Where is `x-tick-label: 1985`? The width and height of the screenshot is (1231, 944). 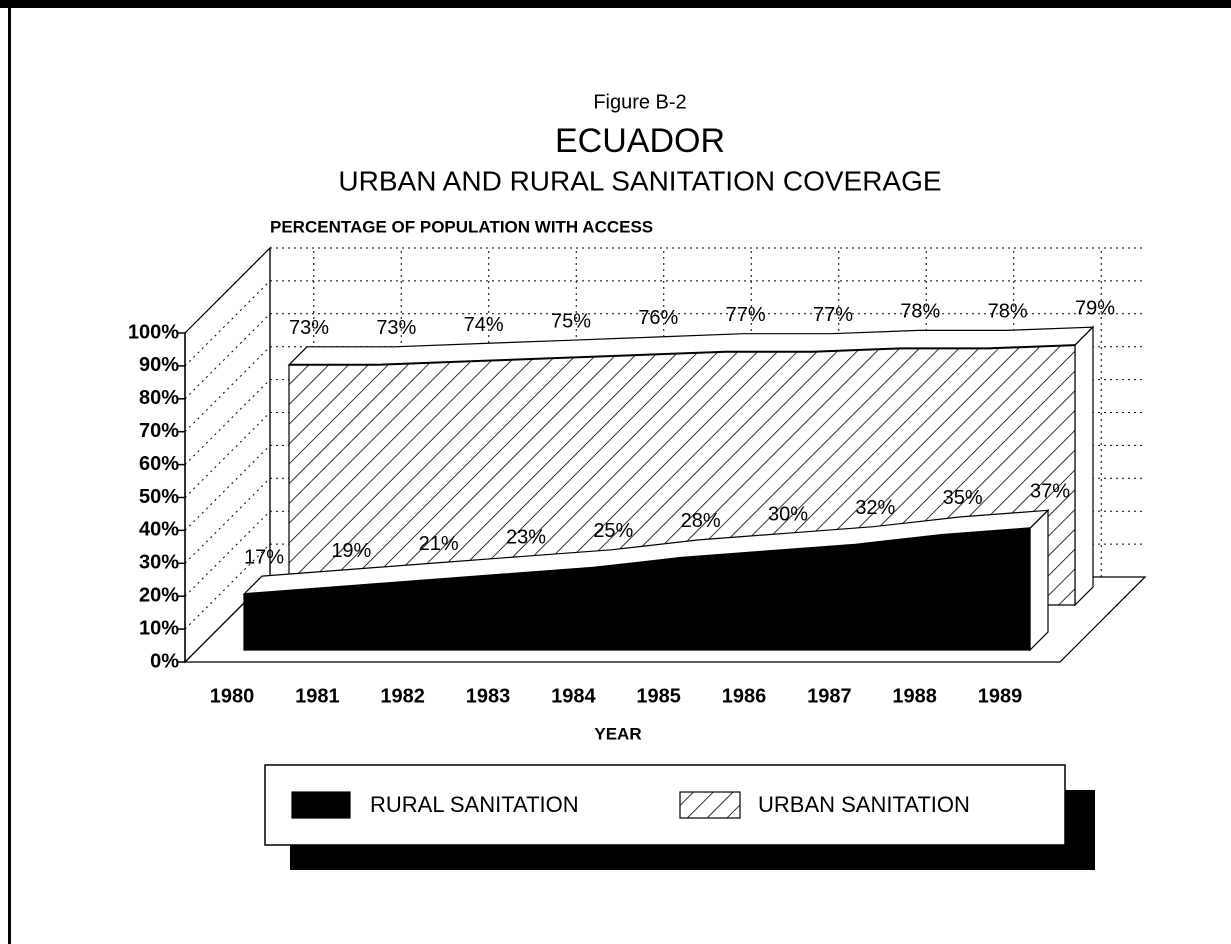
x-tick-label: 1985 is located at coordinates (658, 696).